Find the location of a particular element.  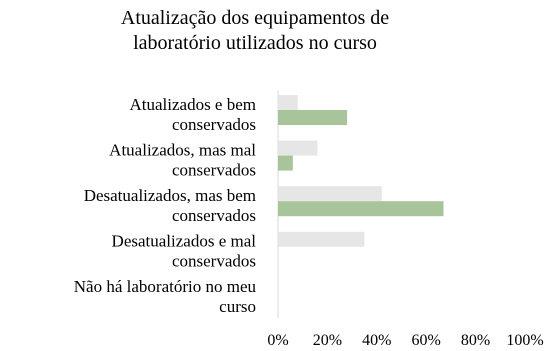

x-tick-label-5: 80% is located at coordinates (475, 340).